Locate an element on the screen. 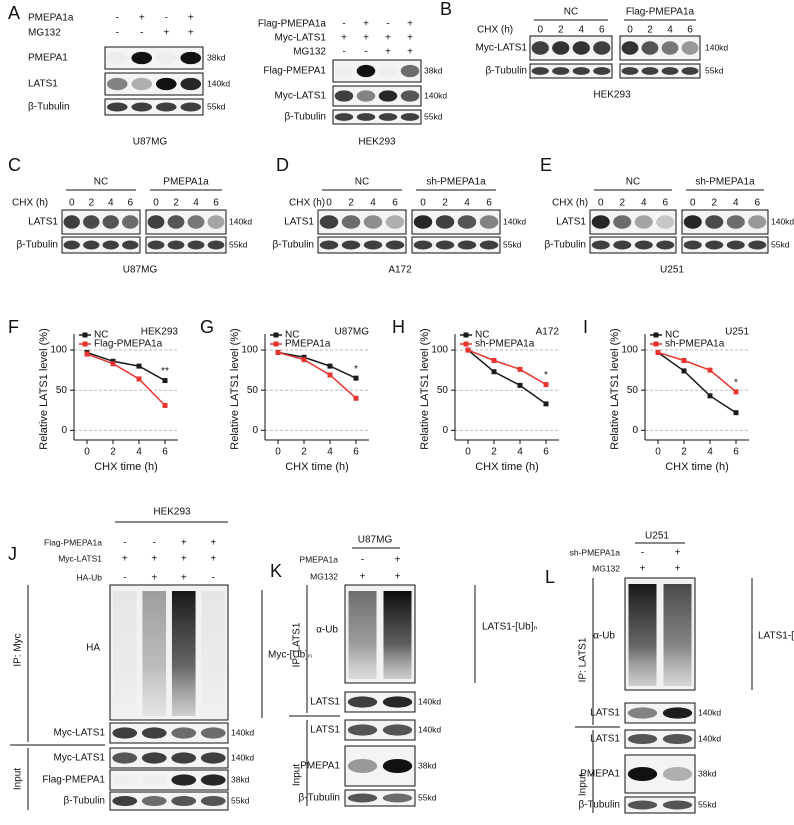 The height and width of the screenshot is (825, 794). y-tick-label: 0 is located at coordinates (255, 430).